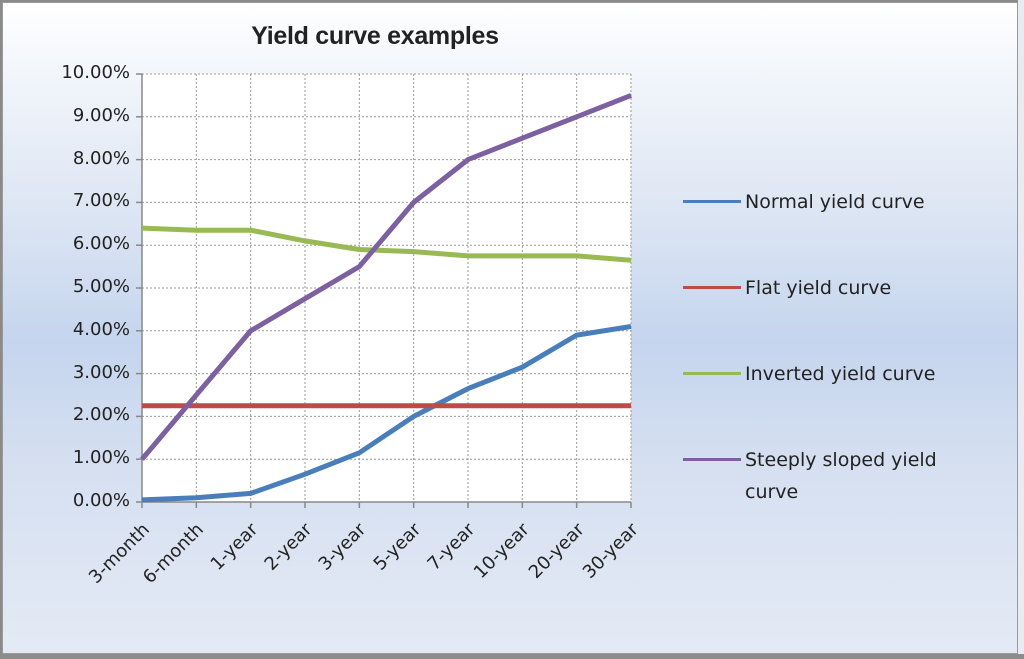 The width and height of the screenshot is (1024, 659). Describe the element at coordinates (101, 458) in the screenshot. I see `y-tick-label: 1.00%` at that location.